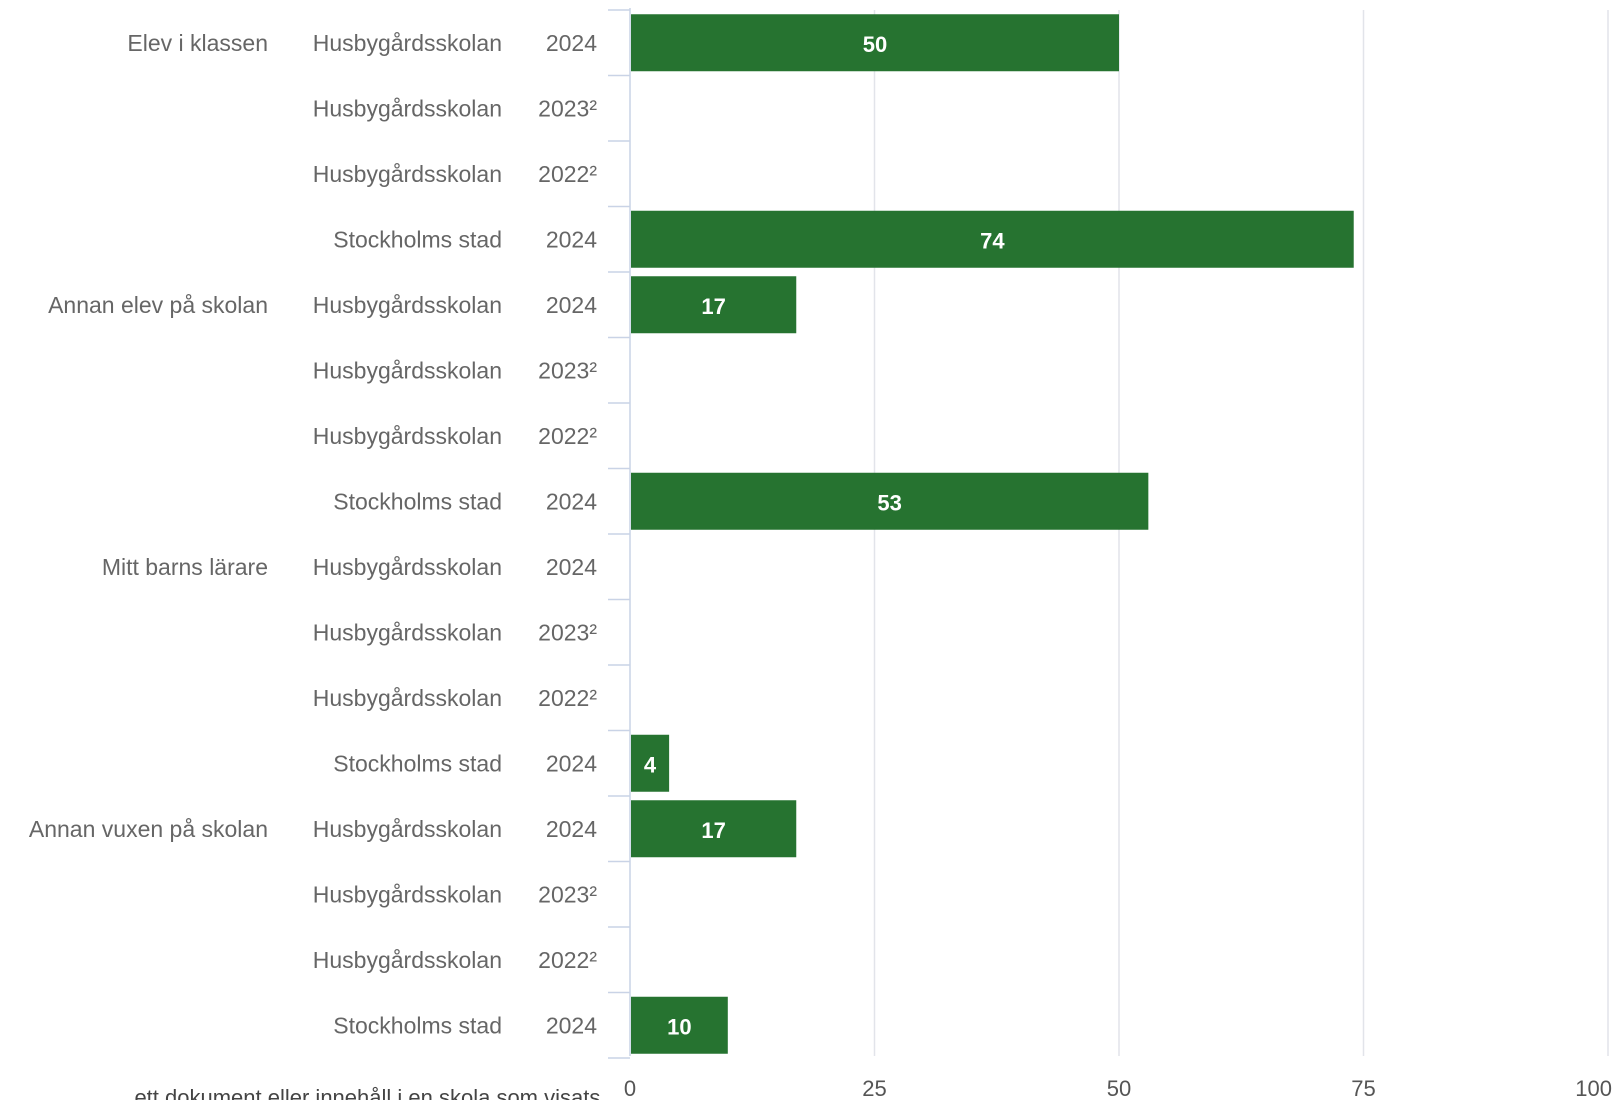  I want to click on x-tick-label-25: 25, so click(874, 1088).